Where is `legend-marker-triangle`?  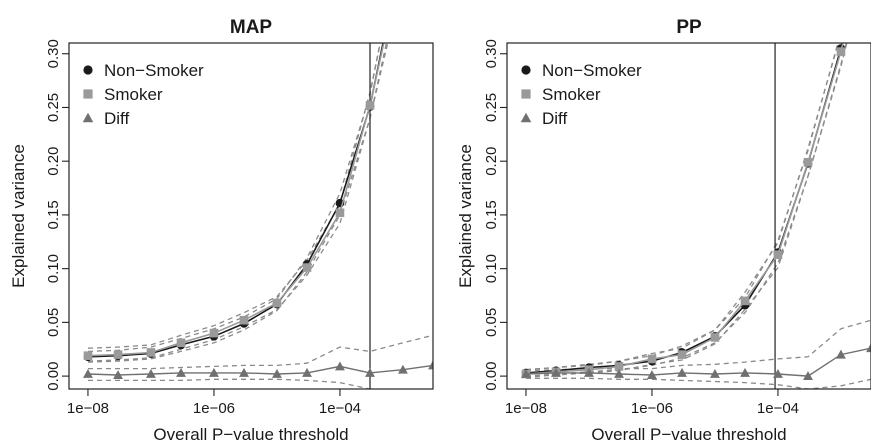
legend-marker-triangle is located at coordinates (88, 117).